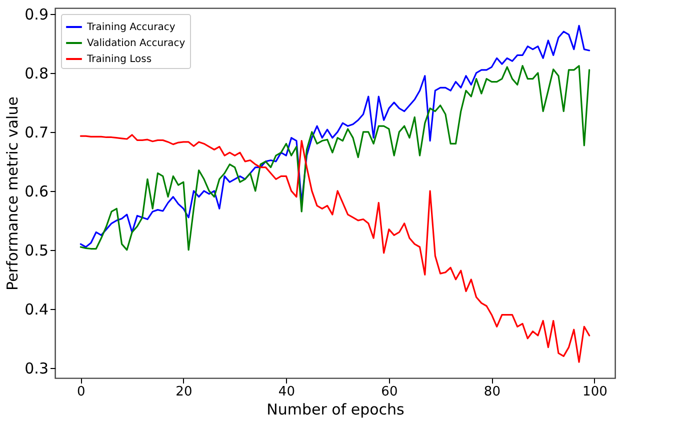 The image size is (683, 429). What do you see at coordinates (36, 250) in the screenshot?
I see `y-tick-label: 0.5` at bounding box center [36, 250].